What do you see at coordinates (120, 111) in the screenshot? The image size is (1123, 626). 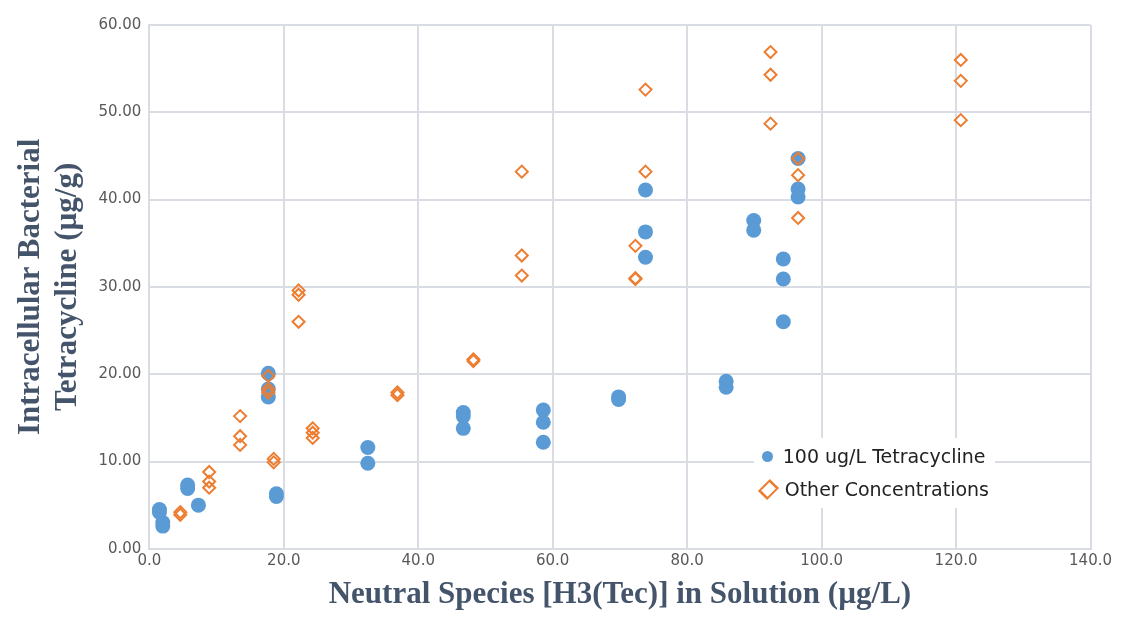 I see `y-tick-label: 50.00` at bounding box center [120, 111].